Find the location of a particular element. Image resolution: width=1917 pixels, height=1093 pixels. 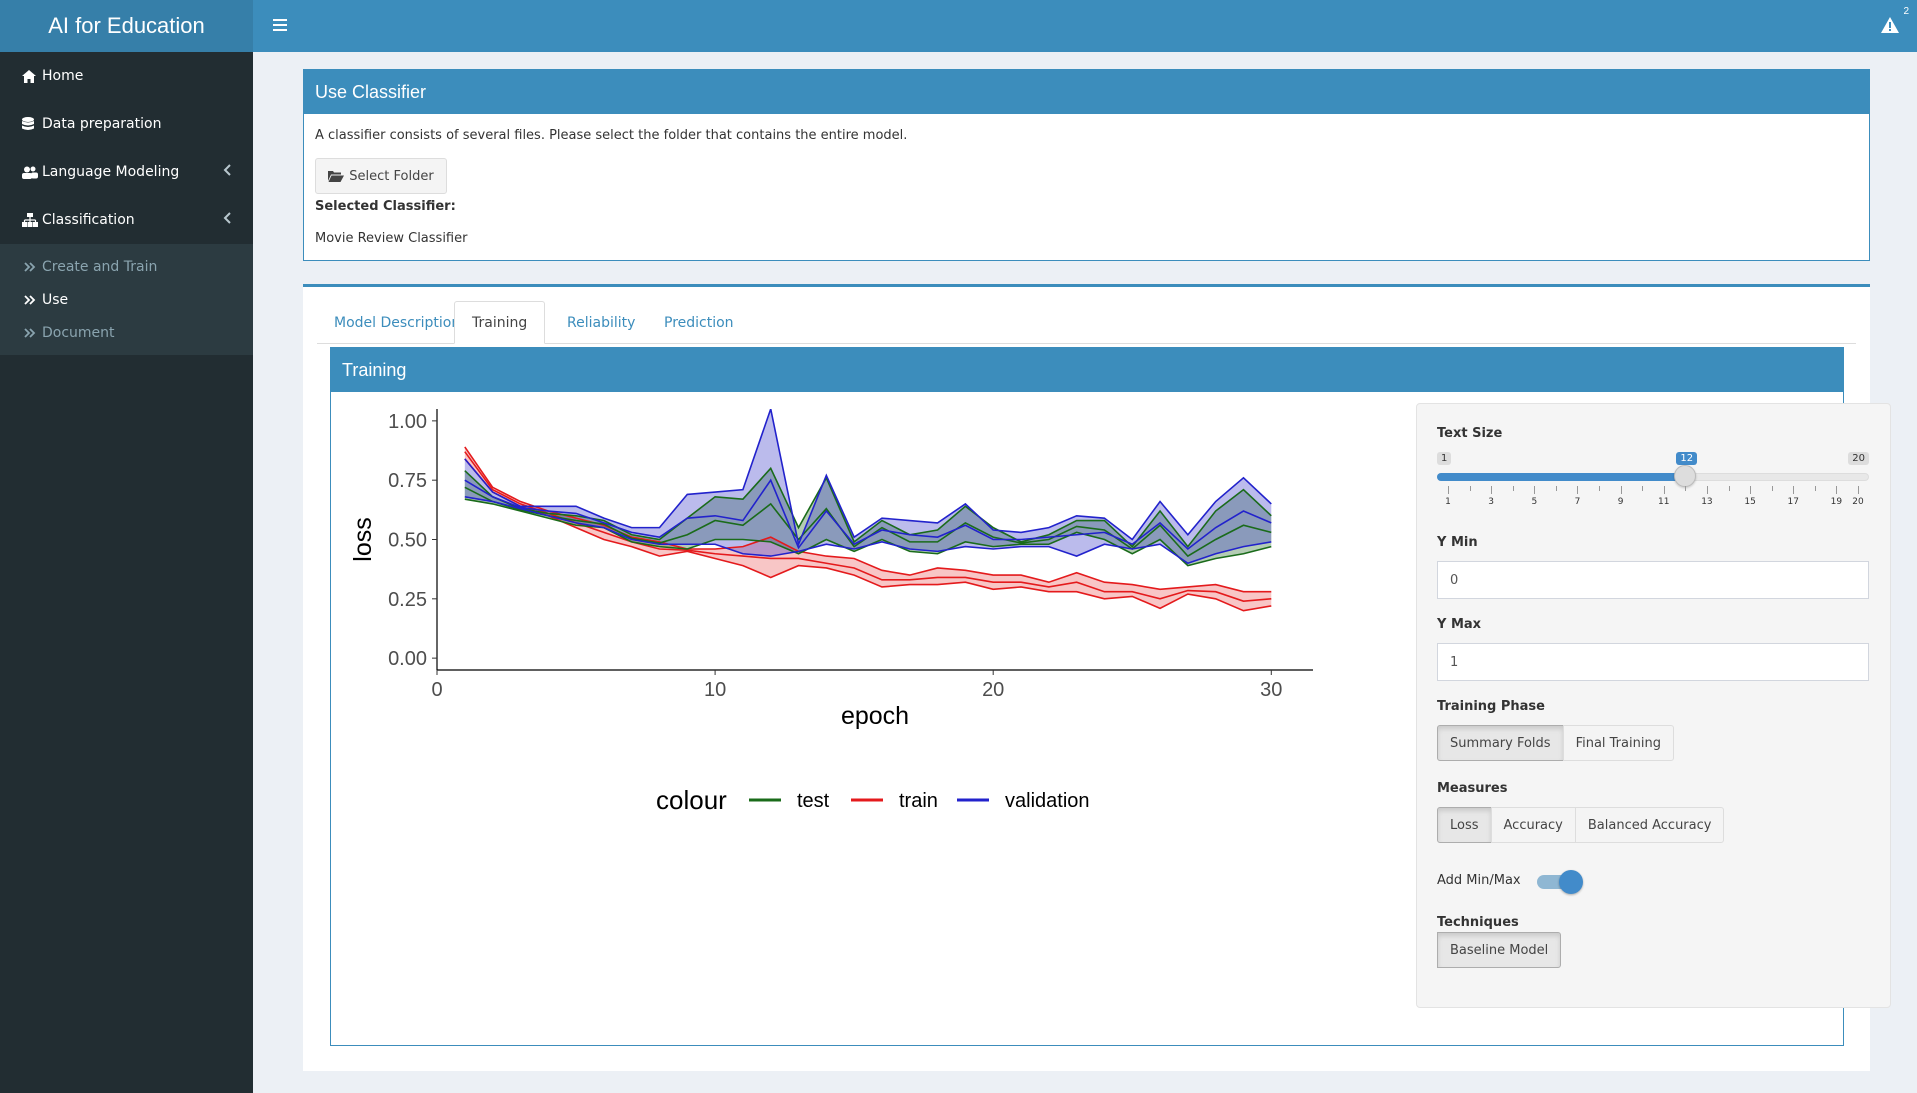

sidebar-item-data-preparation: Data preparation is located at coordinates (126, 124).